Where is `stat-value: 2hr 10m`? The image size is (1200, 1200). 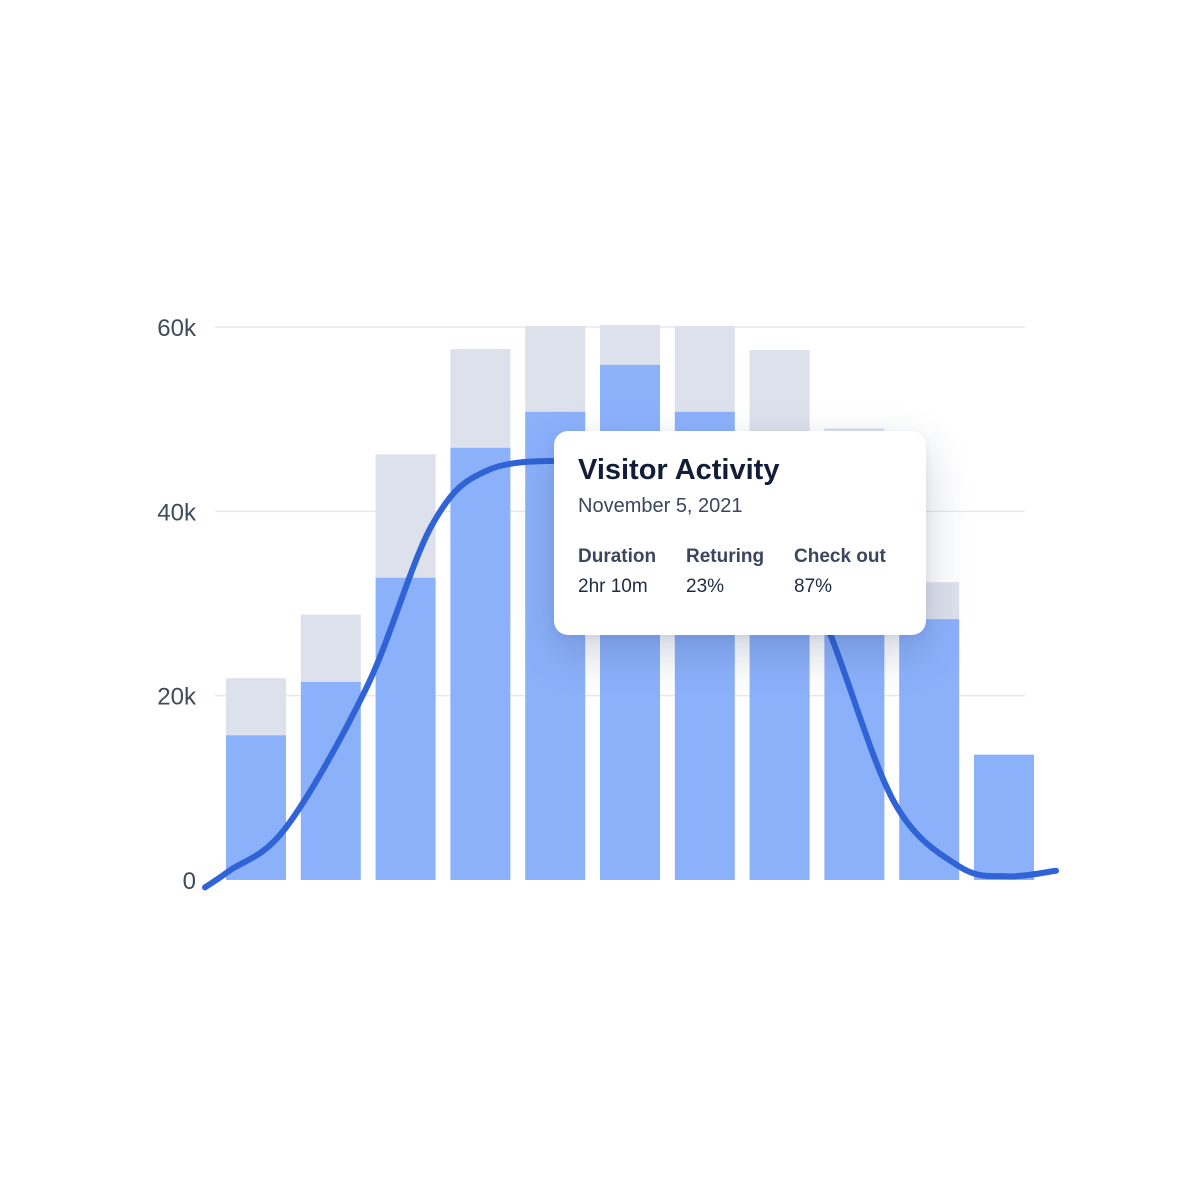
stat-value: 2hr 10m is located at coordinates (613, 586).